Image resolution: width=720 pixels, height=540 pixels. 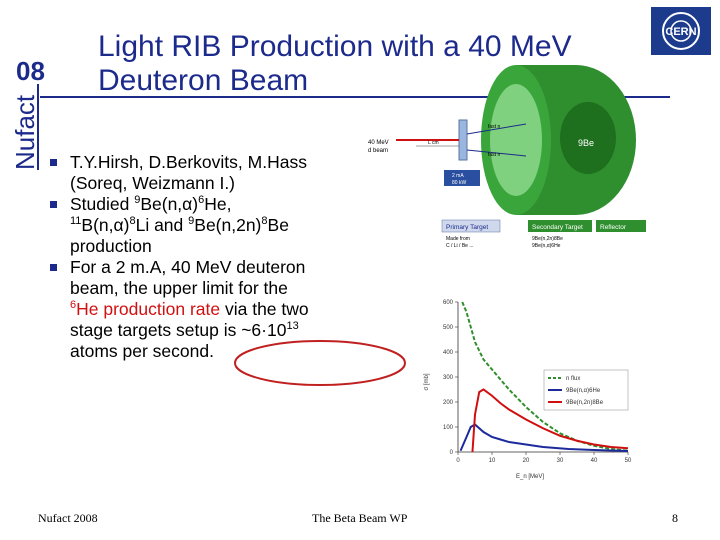 I want to click on bullet-1-line-2: (Soreq, Weizmann I.), so click(x=153, y=183).